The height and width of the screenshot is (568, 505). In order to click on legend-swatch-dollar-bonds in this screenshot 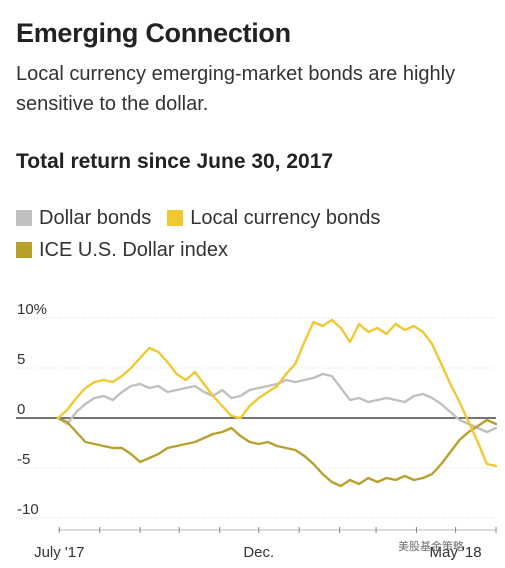, I will do `click(24, 218)`.